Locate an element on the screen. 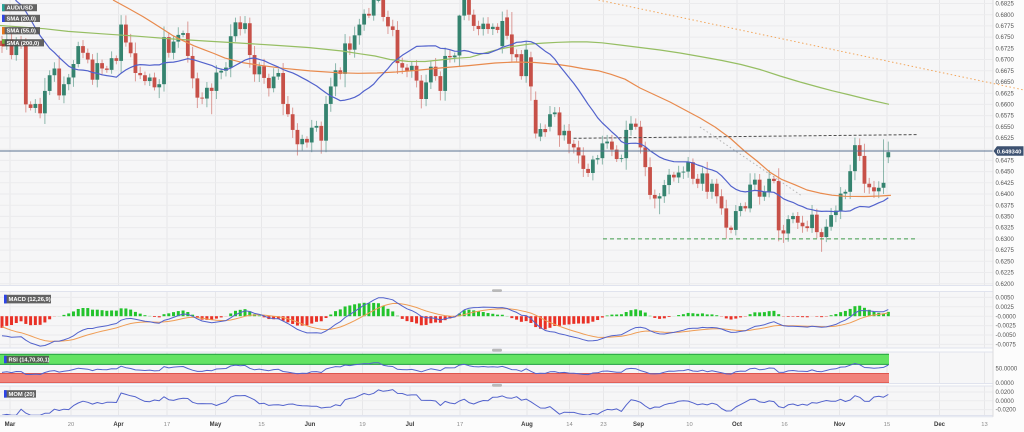  svg-text: Dec is located at coordinates (940, 425).